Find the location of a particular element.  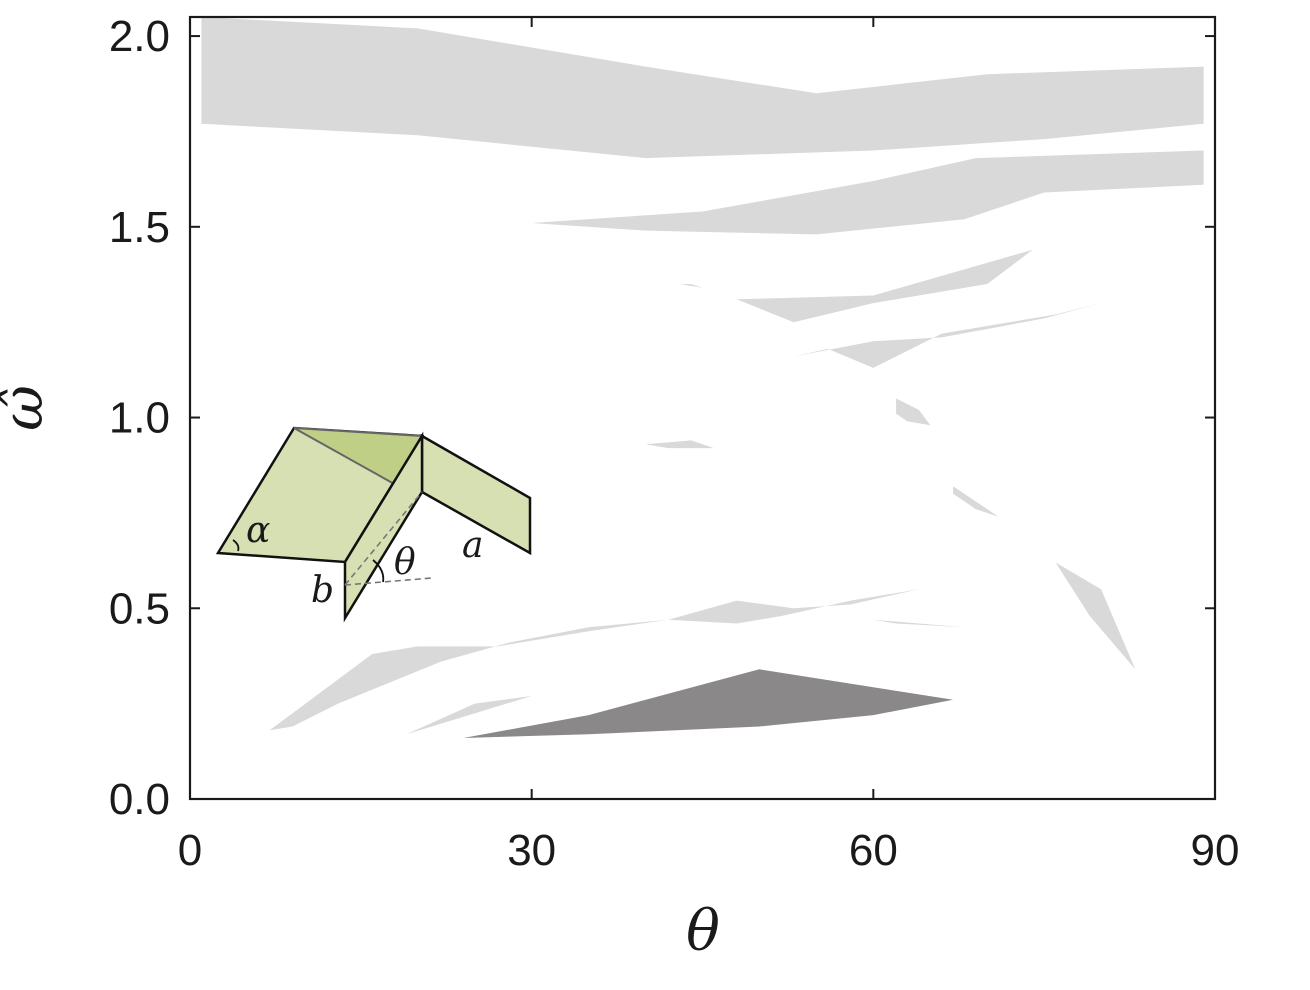

x-tick-label: 30 is located at coordinates (531, 850).